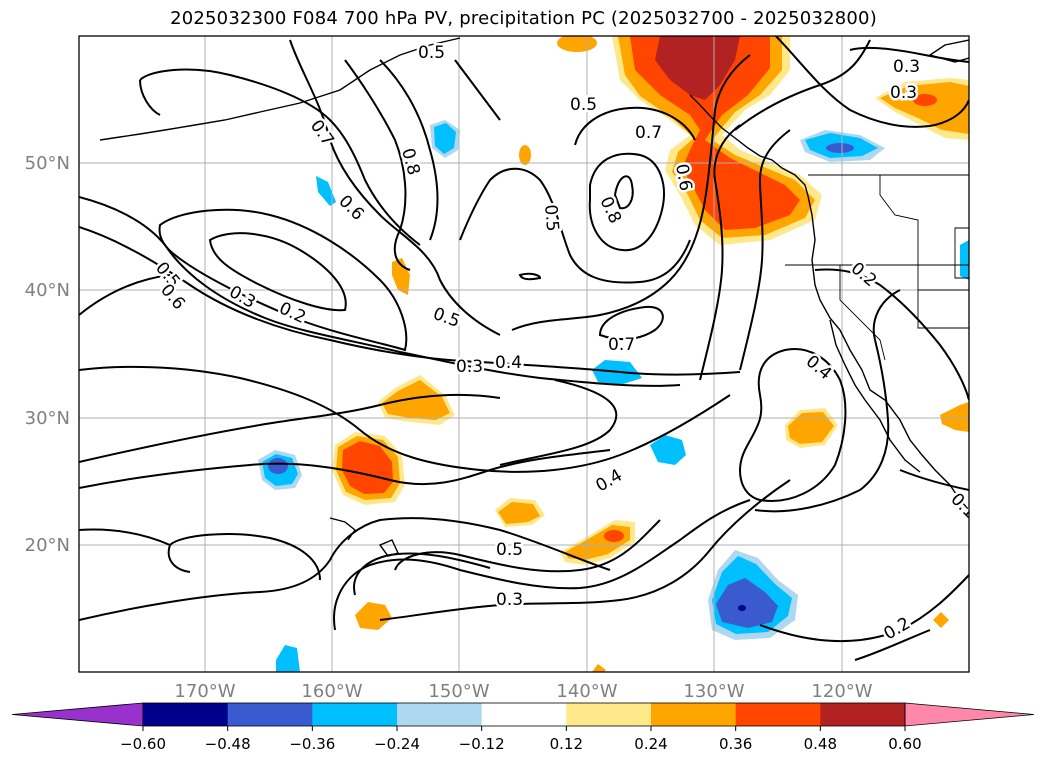 This screenshot has width=1047, height=765. I want to click on colorbar-tick-label: −0.60, so click(143, 744).